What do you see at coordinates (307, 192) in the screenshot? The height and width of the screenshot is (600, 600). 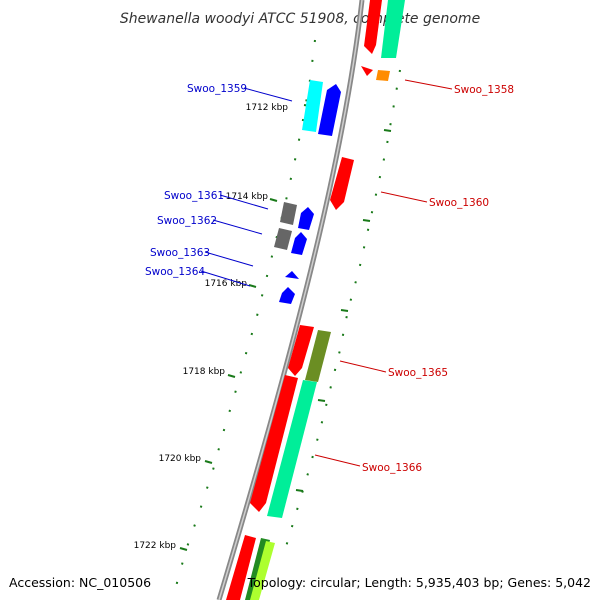 I see `minus-strand-genes` at bounding box center [307, 192].